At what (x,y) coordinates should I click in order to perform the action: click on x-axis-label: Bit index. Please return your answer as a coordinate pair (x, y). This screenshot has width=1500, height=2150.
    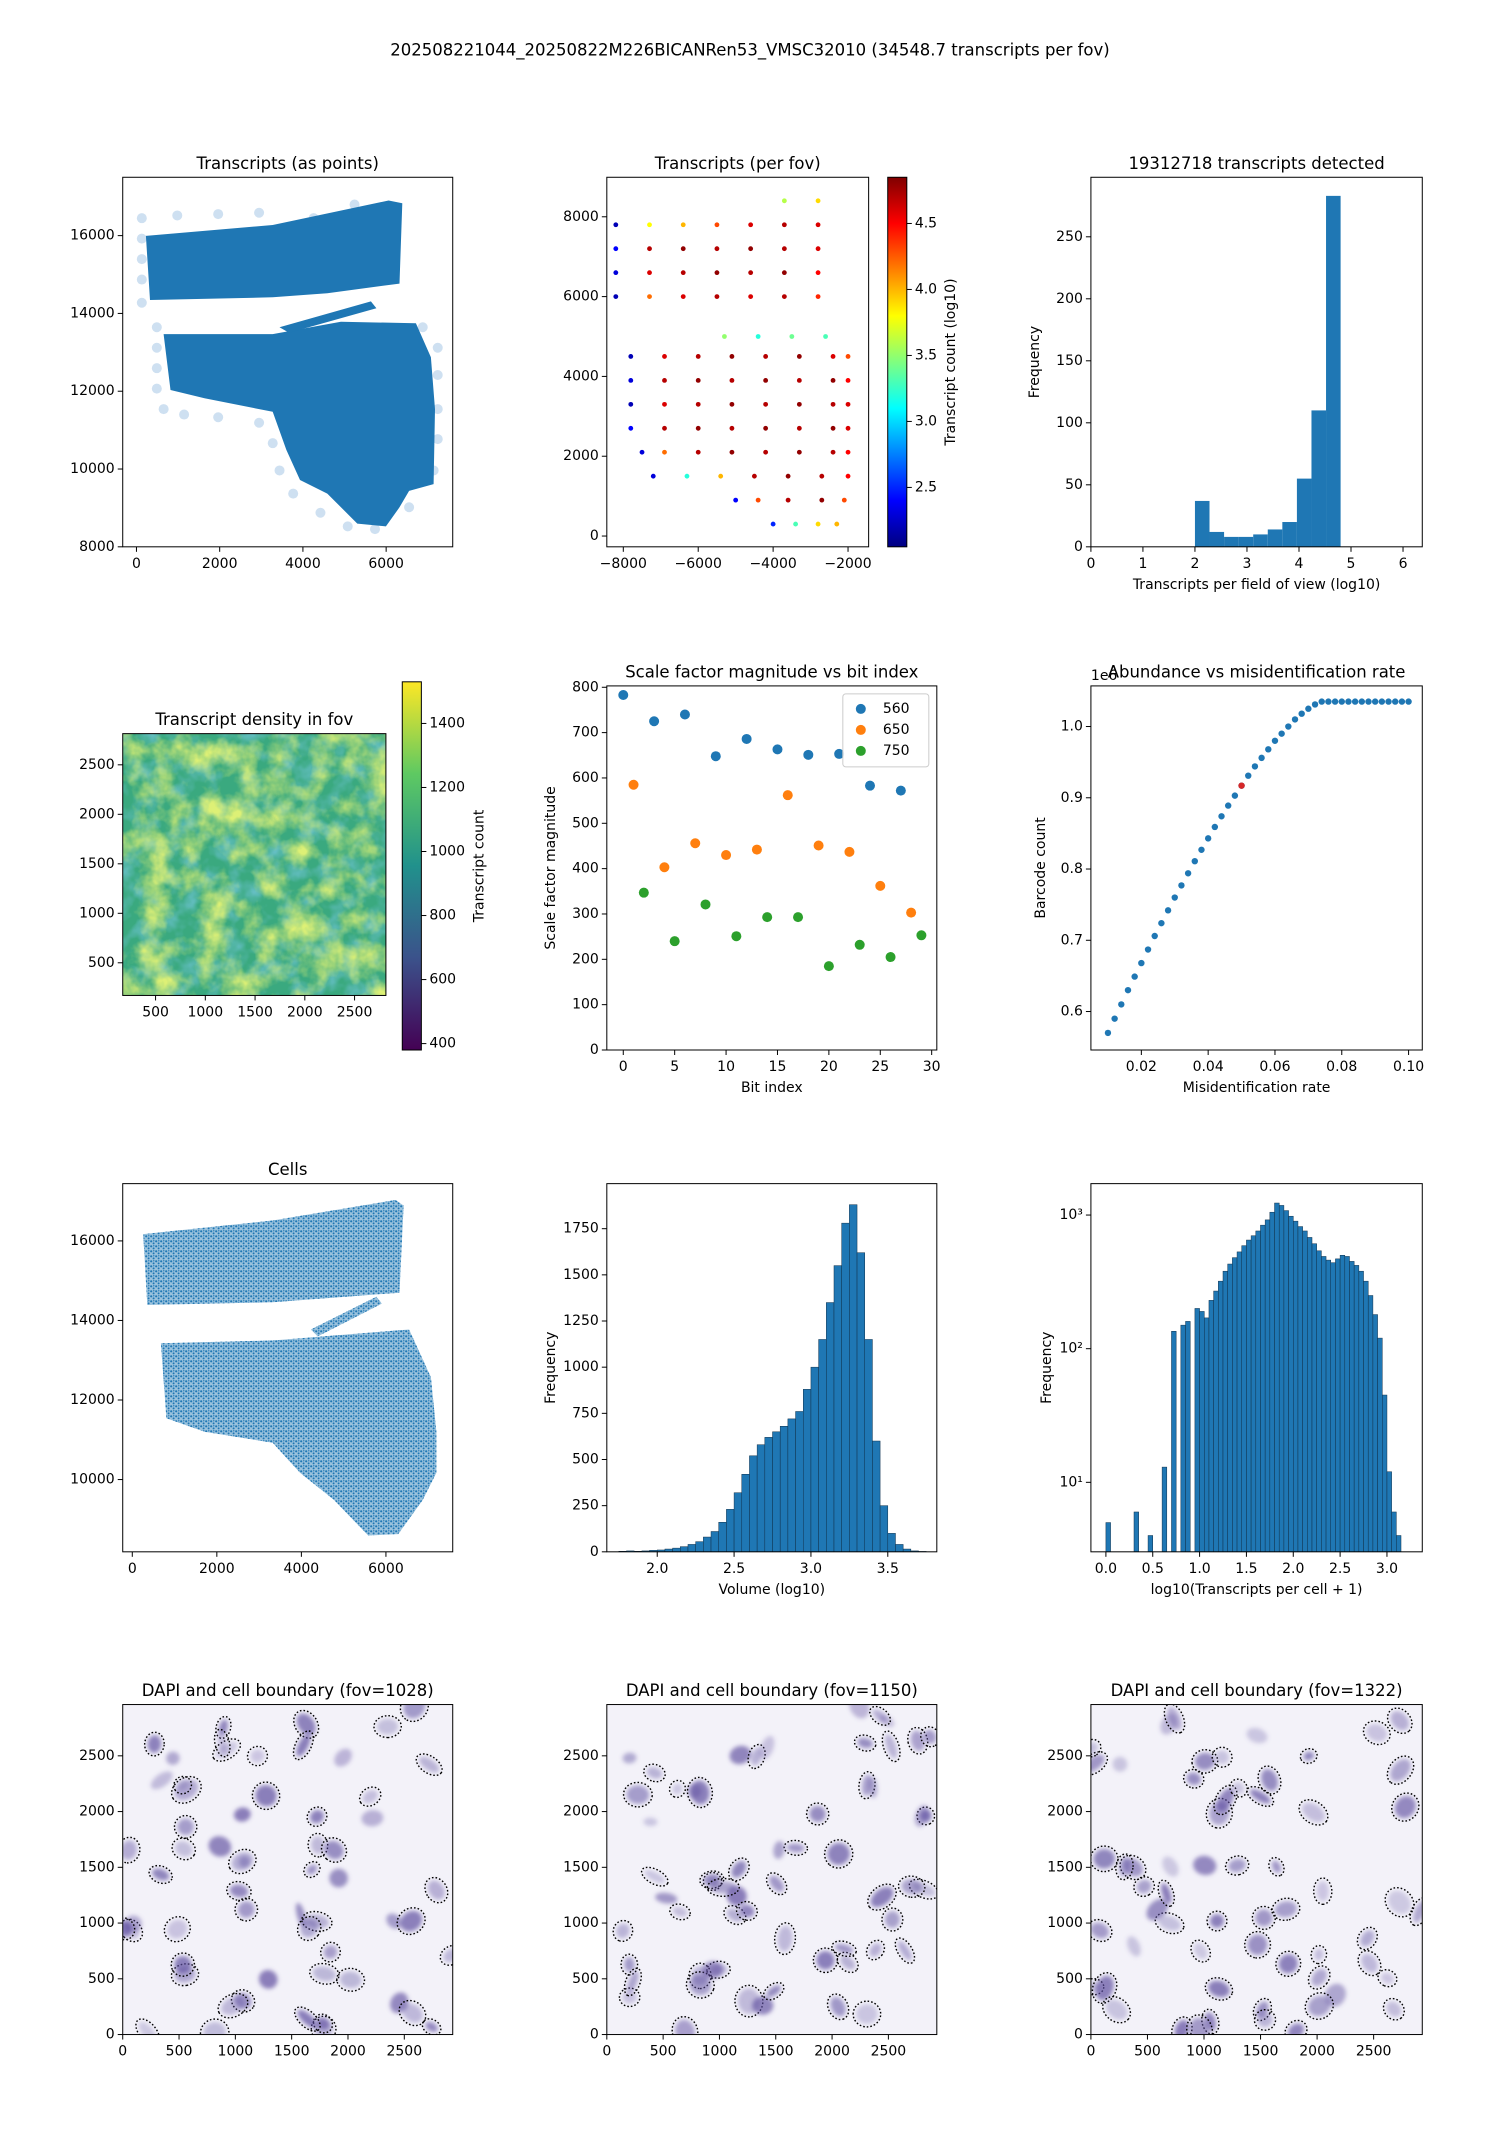
    Looking at the image, I should click on (772, 1088).